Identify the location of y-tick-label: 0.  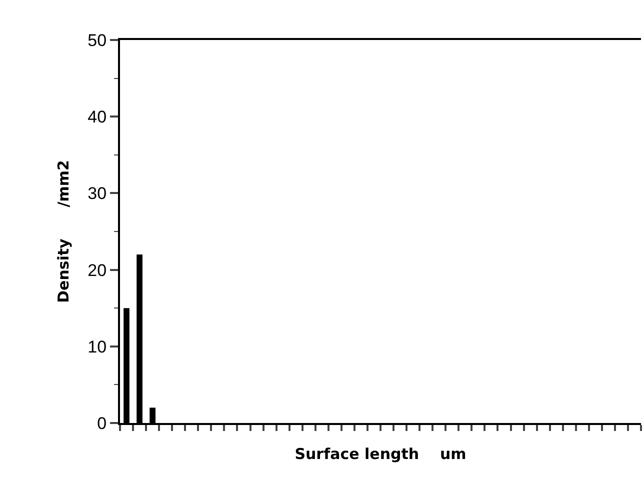
(102, 423).